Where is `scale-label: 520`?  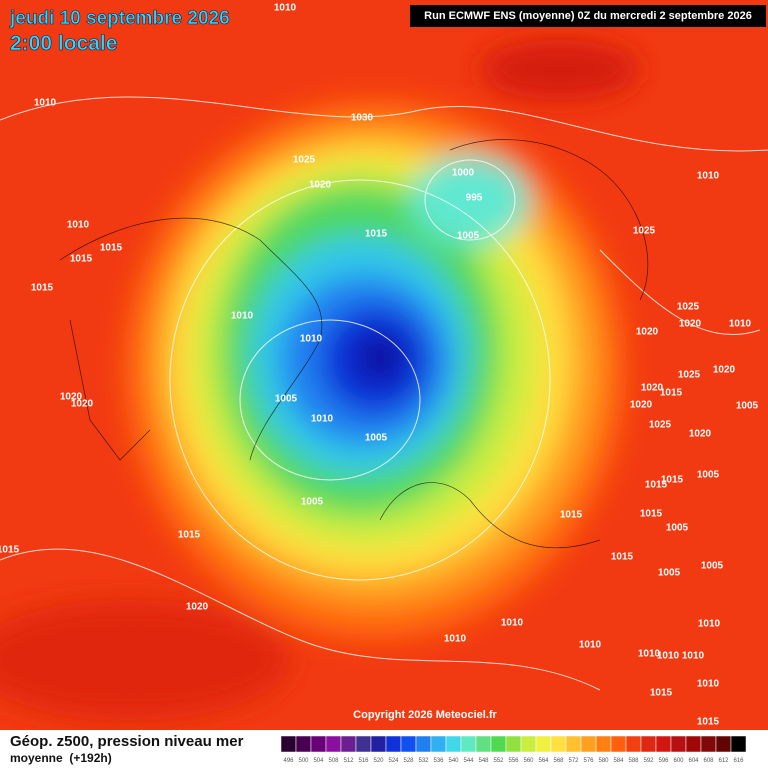
scale-label: 520 is located at coordinates (378, 761).